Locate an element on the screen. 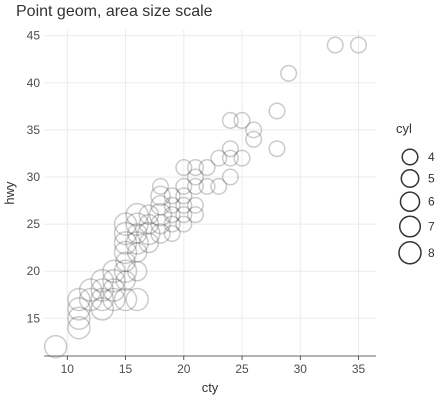 The image size is (448, 400). y-tick-label: 35 is located at coordinates (34, 130).